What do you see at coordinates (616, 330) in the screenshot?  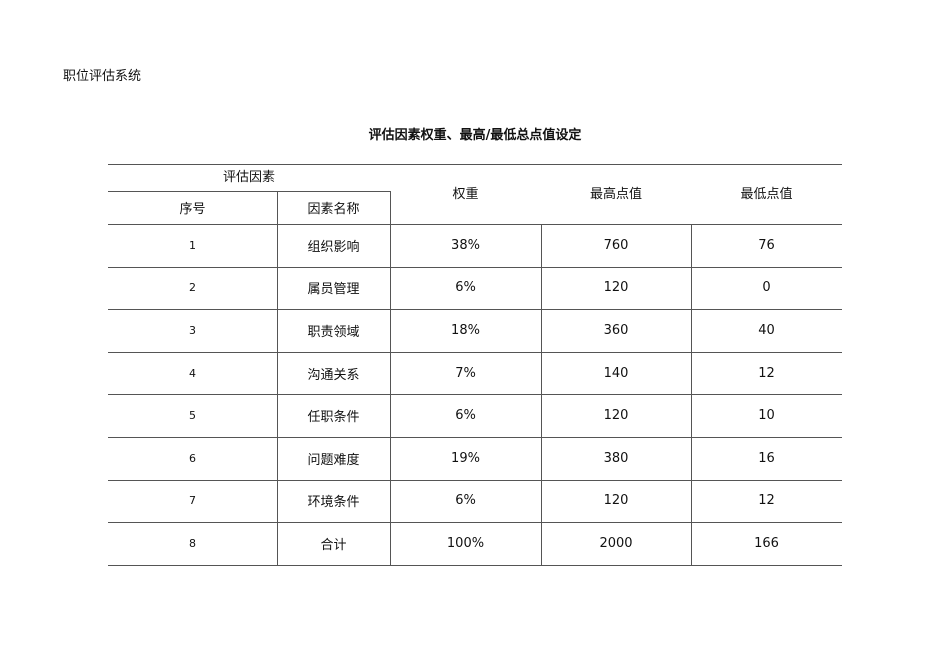 I see `table-cell: 360` at bounding box center [616, 330].